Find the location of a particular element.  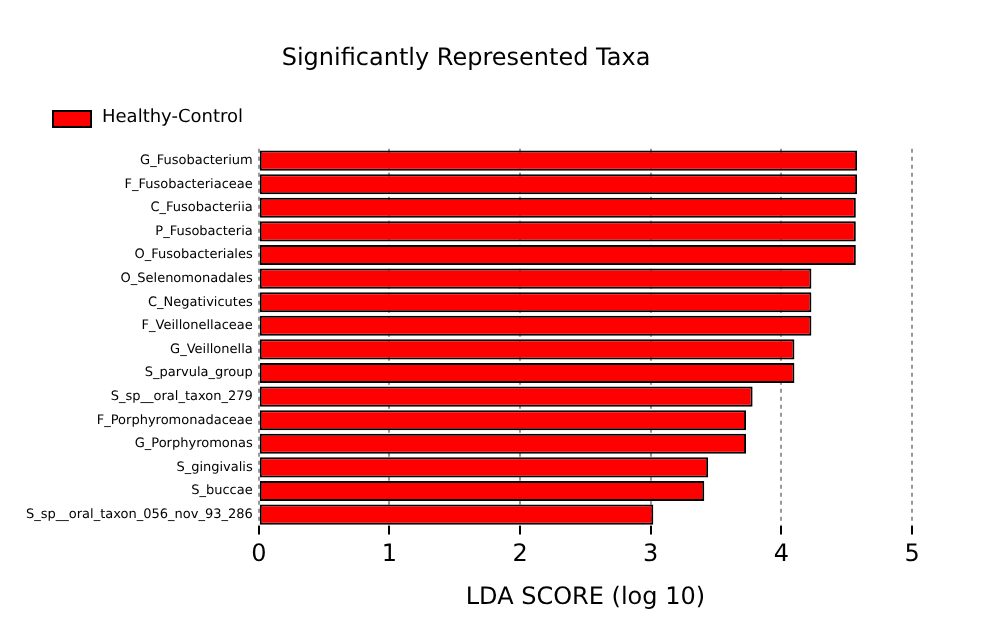

x-tick-label: 5 is located at coordinates (912, 553).